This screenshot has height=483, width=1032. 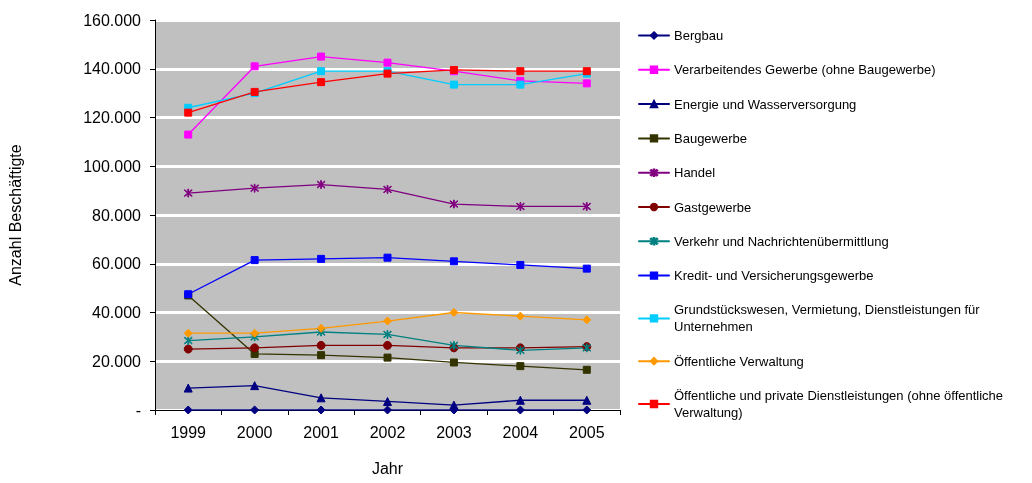 I want to click on y-tick-label: 100.000, so click(x=112, y=166).